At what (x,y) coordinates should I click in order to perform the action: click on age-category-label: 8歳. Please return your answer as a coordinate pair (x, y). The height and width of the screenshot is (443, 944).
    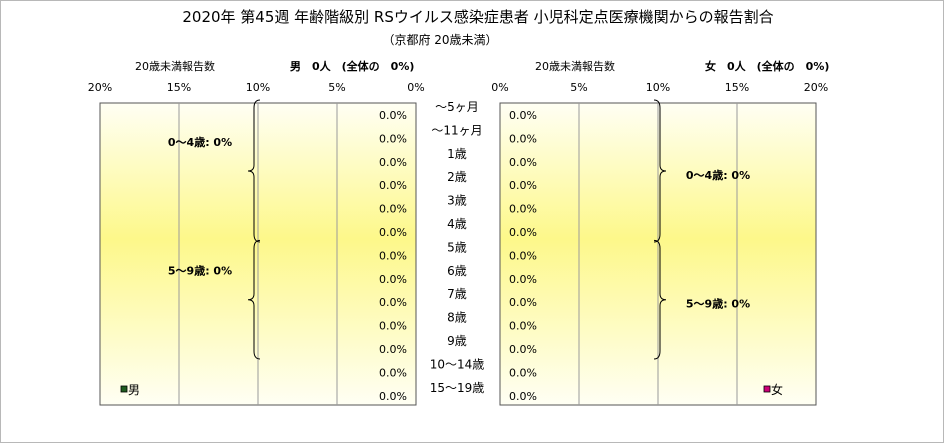
    Looking at the image, I should click on (457, 318).